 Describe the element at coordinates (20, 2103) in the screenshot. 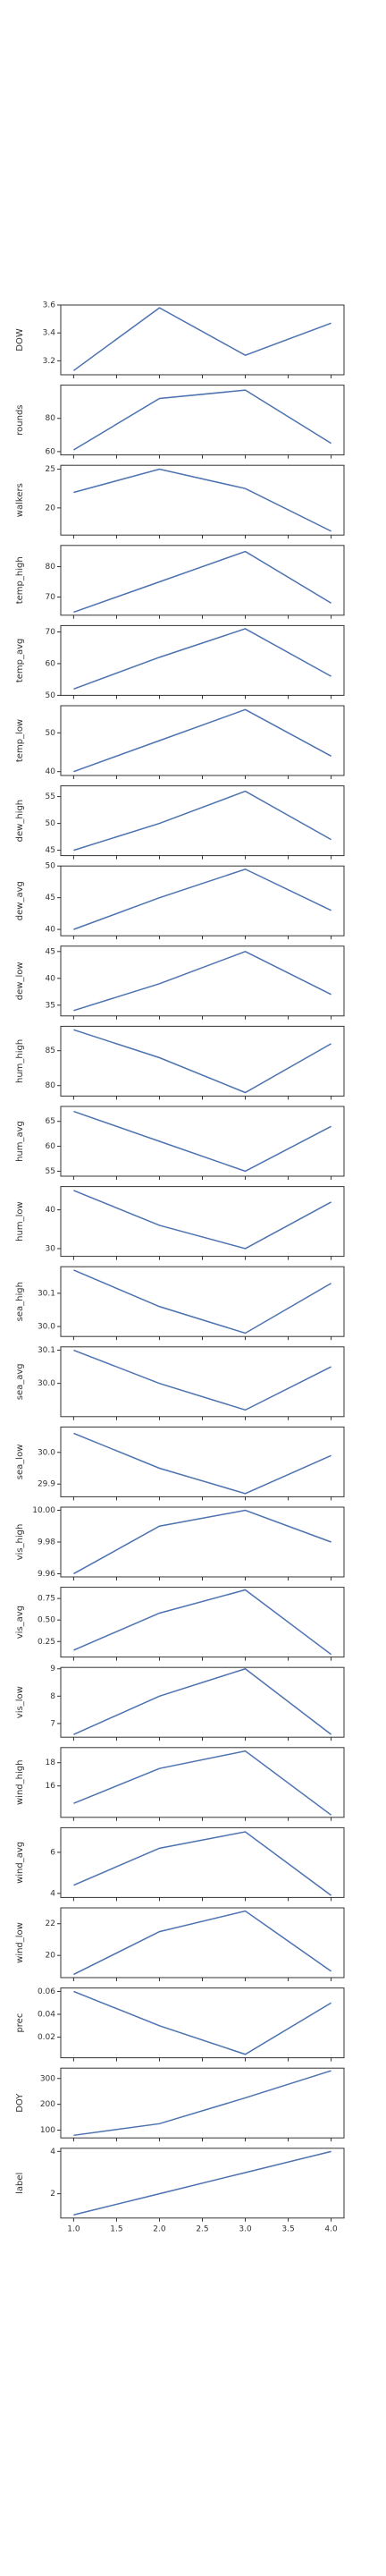

I see `y-axis-label: DOY` at that location.